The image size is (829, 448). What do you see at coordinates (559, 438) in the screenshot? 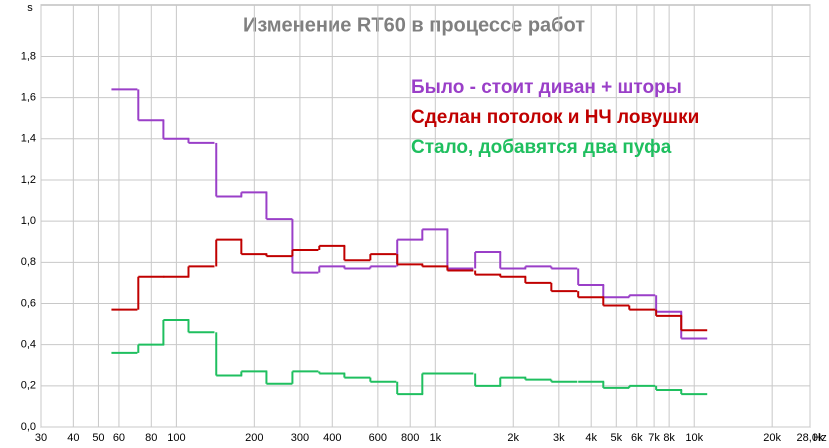
I see `x-tick-label: 3k` at bounding box center [559, 438].